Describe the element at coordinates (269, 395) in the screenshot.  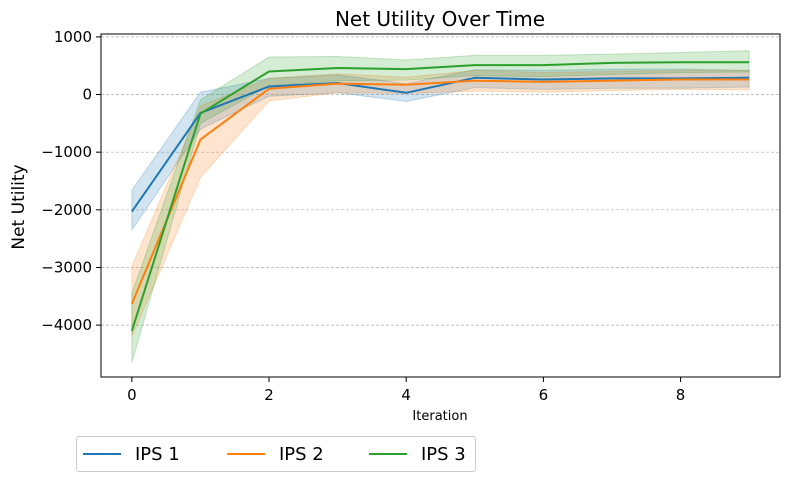
I see `x-tick-label: 2` at that location.